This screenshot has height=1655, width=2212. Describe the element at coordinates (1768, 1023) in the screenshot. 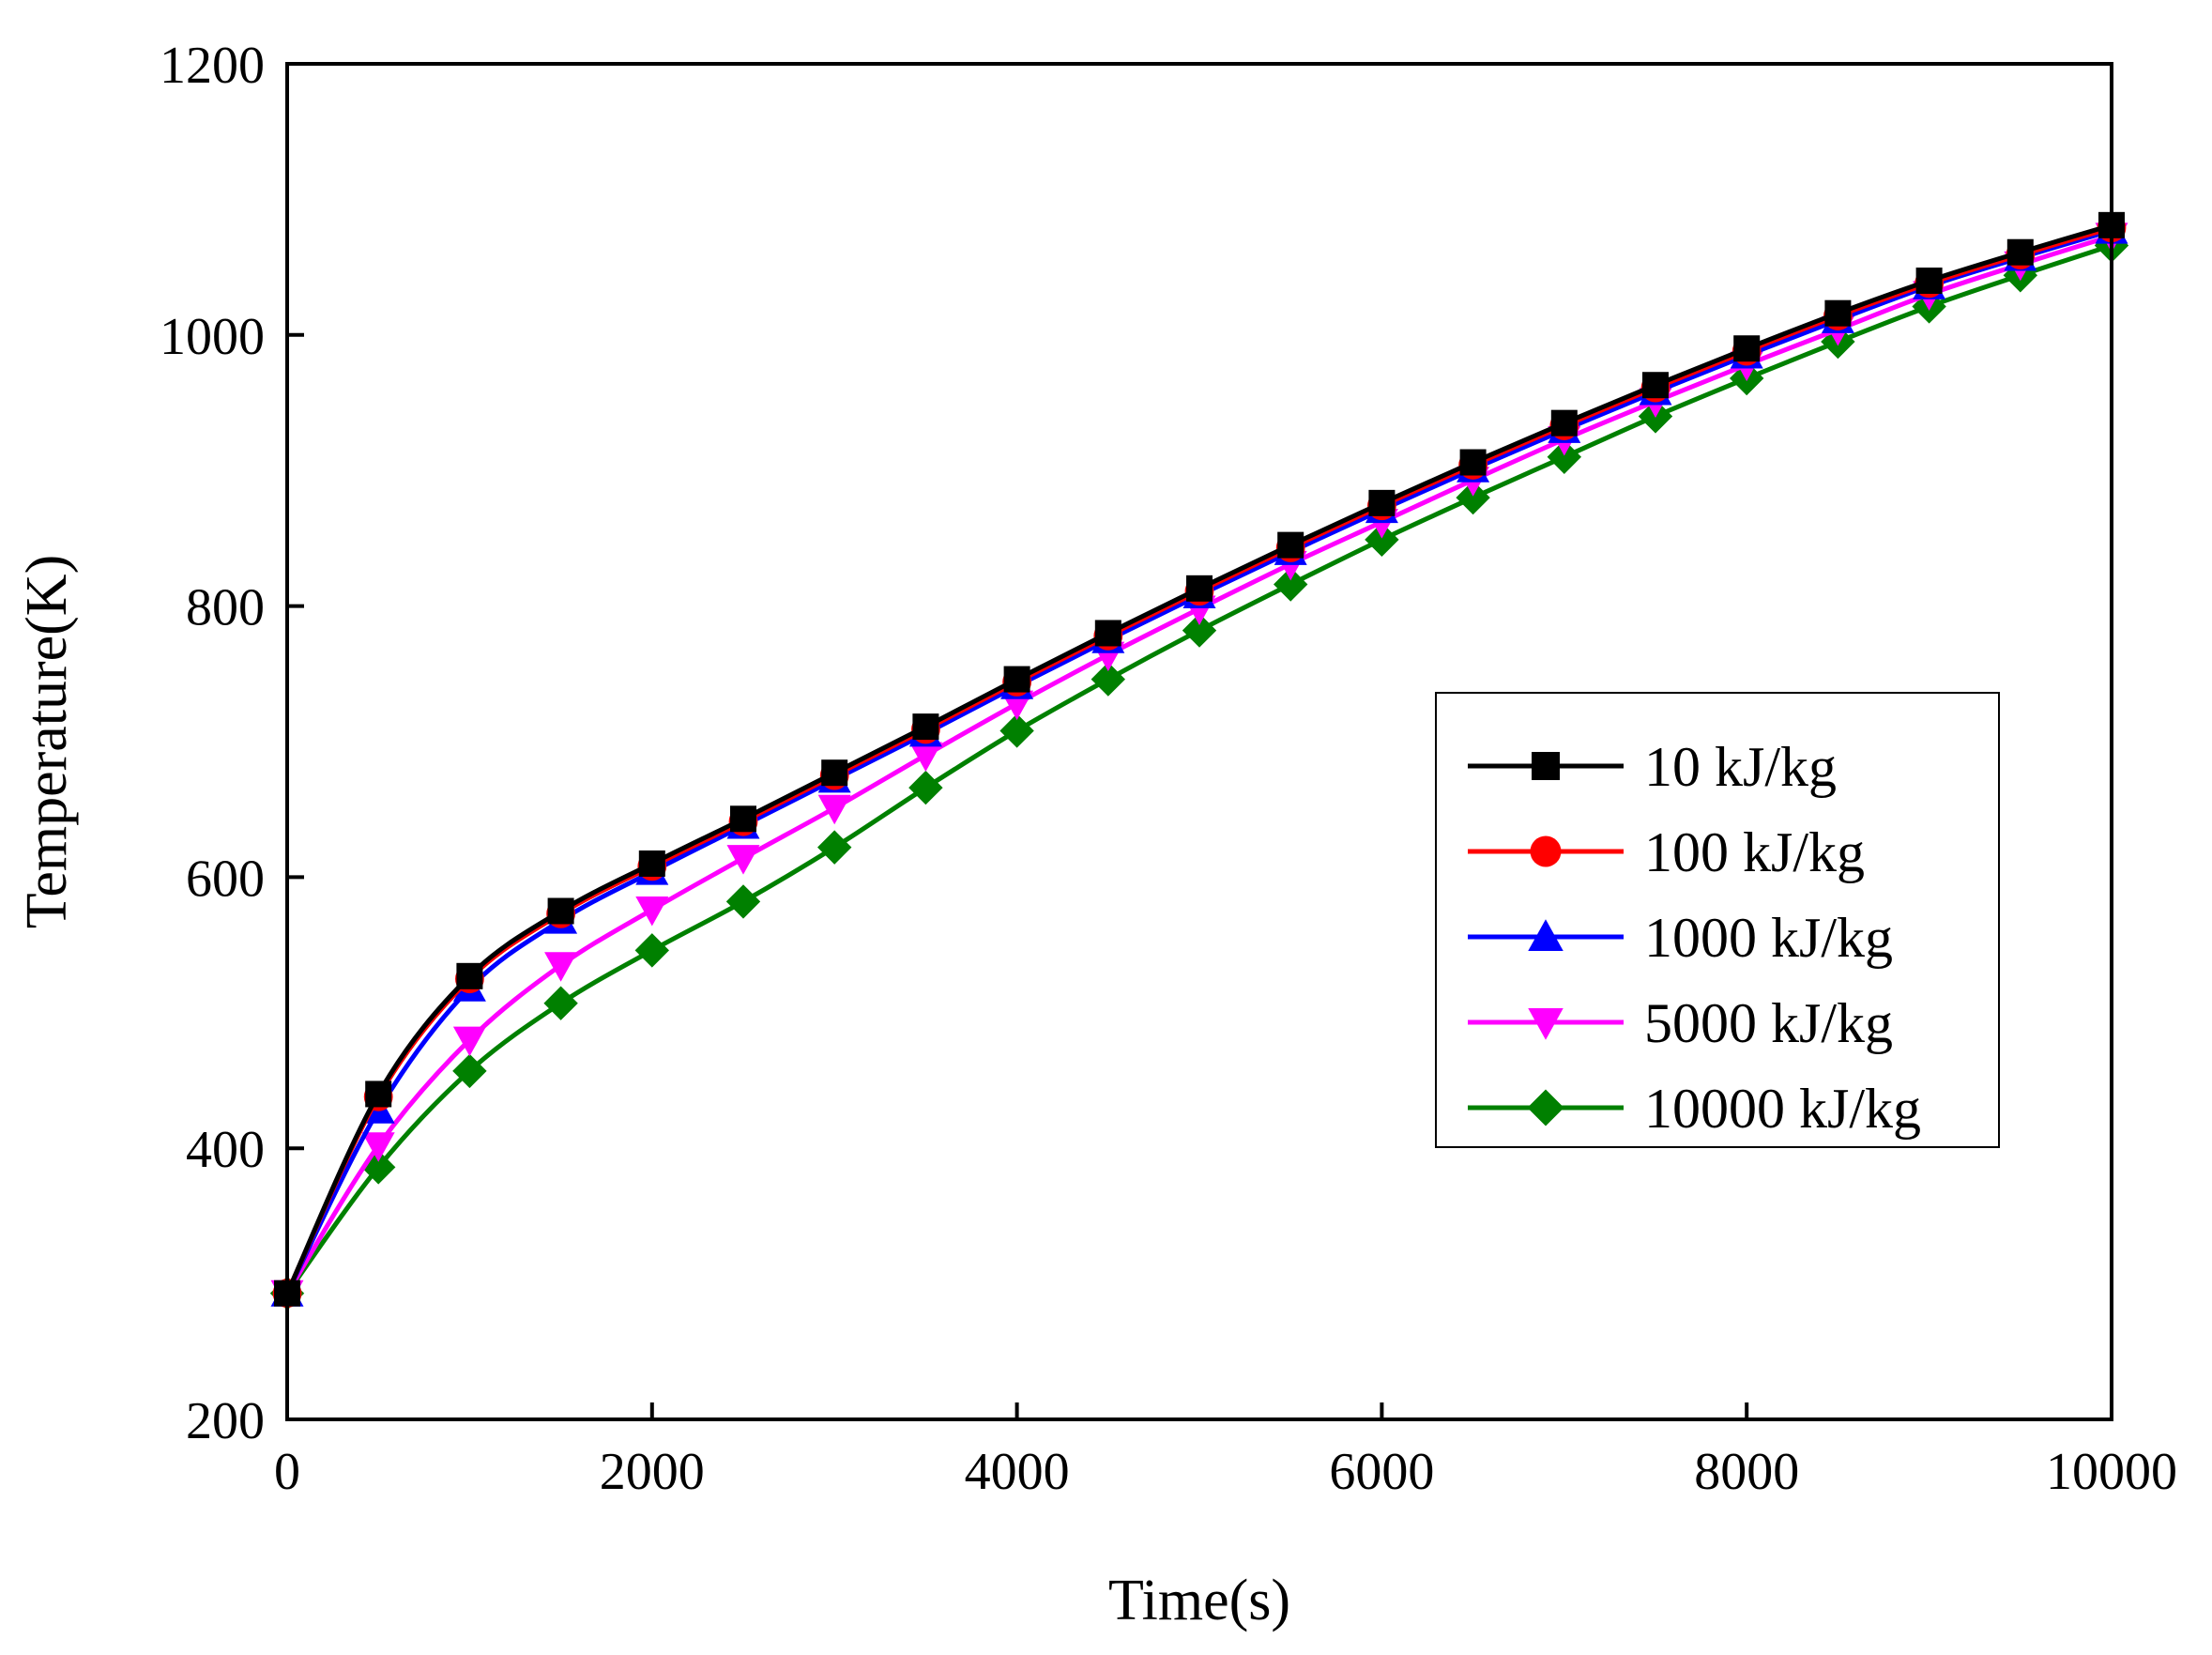

I see `legend-label: 5000 kJ/kg` at that location.